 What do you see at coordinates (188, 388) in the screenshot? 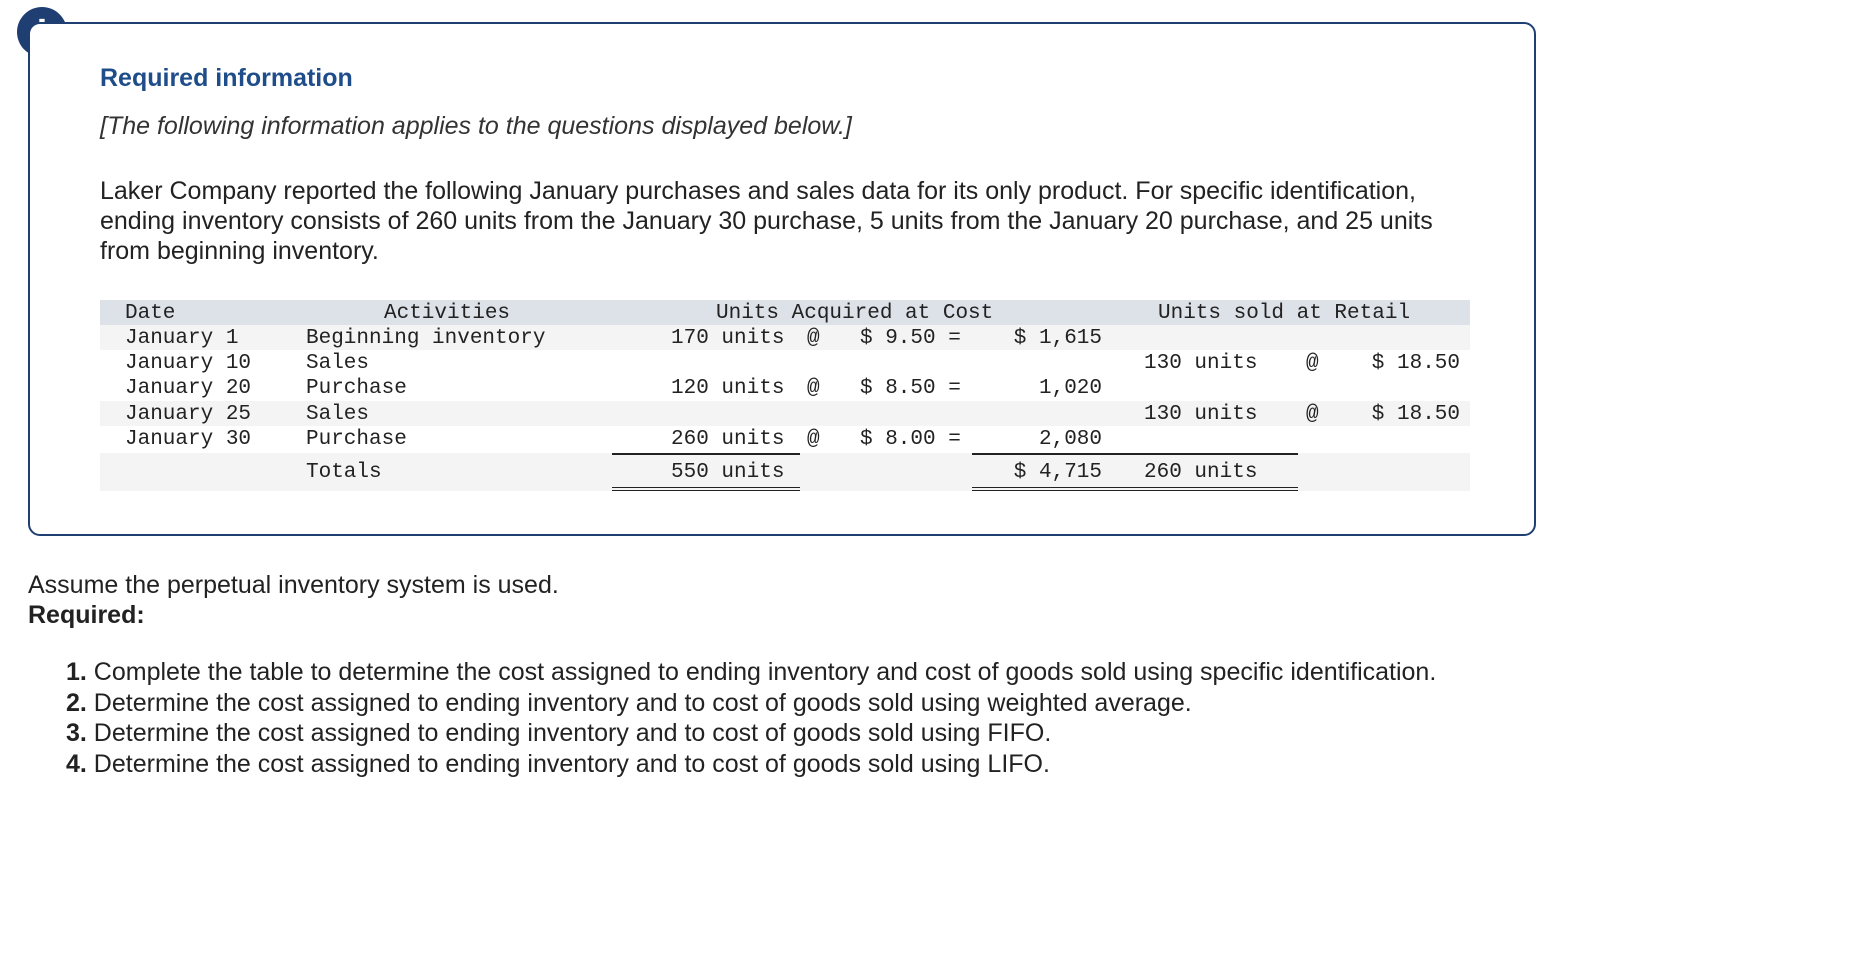
I see `row-date: January 20` at bounding box center [188, 388].